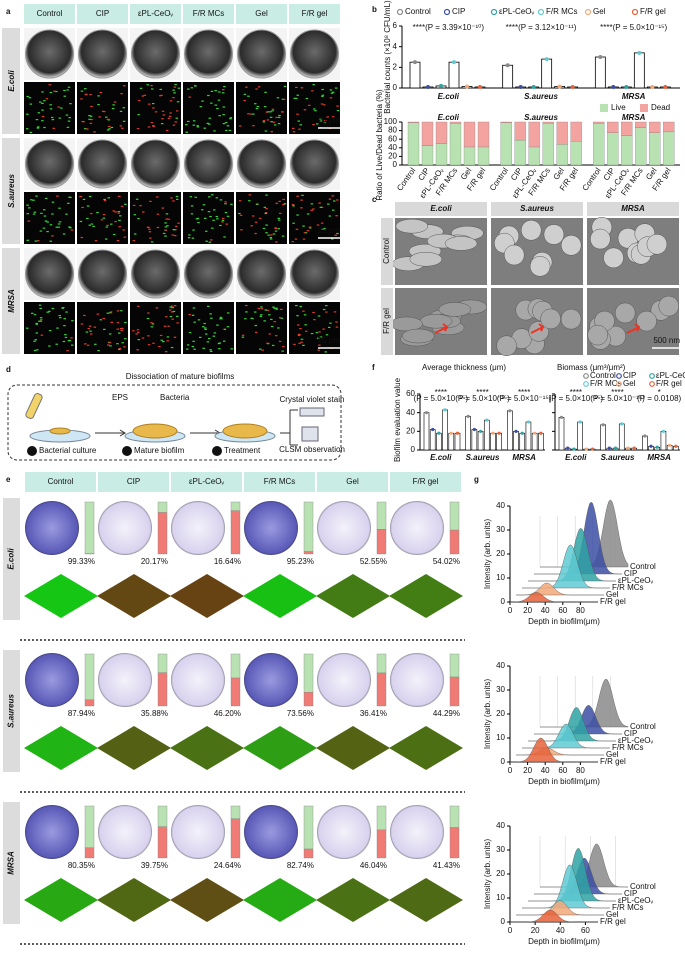 The width and height of the screenshot is (685, 955). I want to click on sem-arrow, so click(633, 328).